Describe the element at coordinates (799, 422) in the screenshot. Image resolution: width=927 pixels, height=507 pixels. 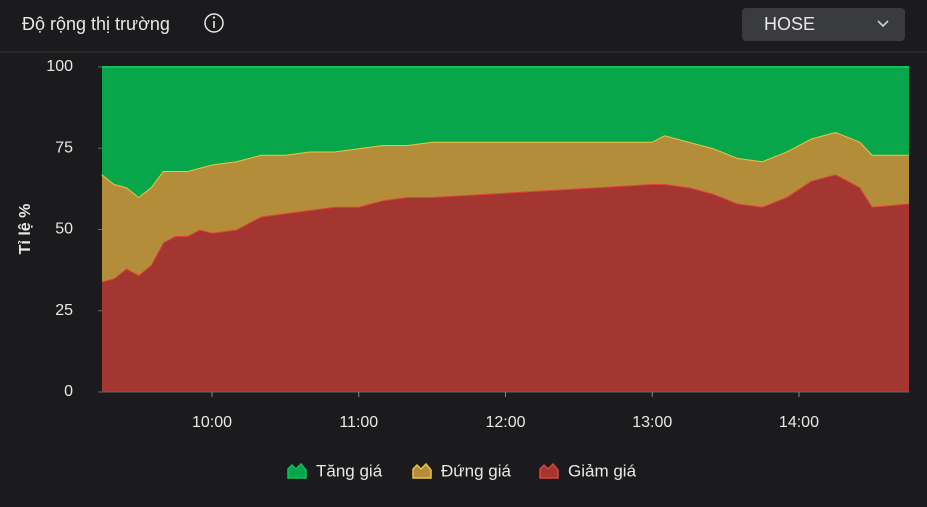
I see `x-tick-label: 14:00` at that location.